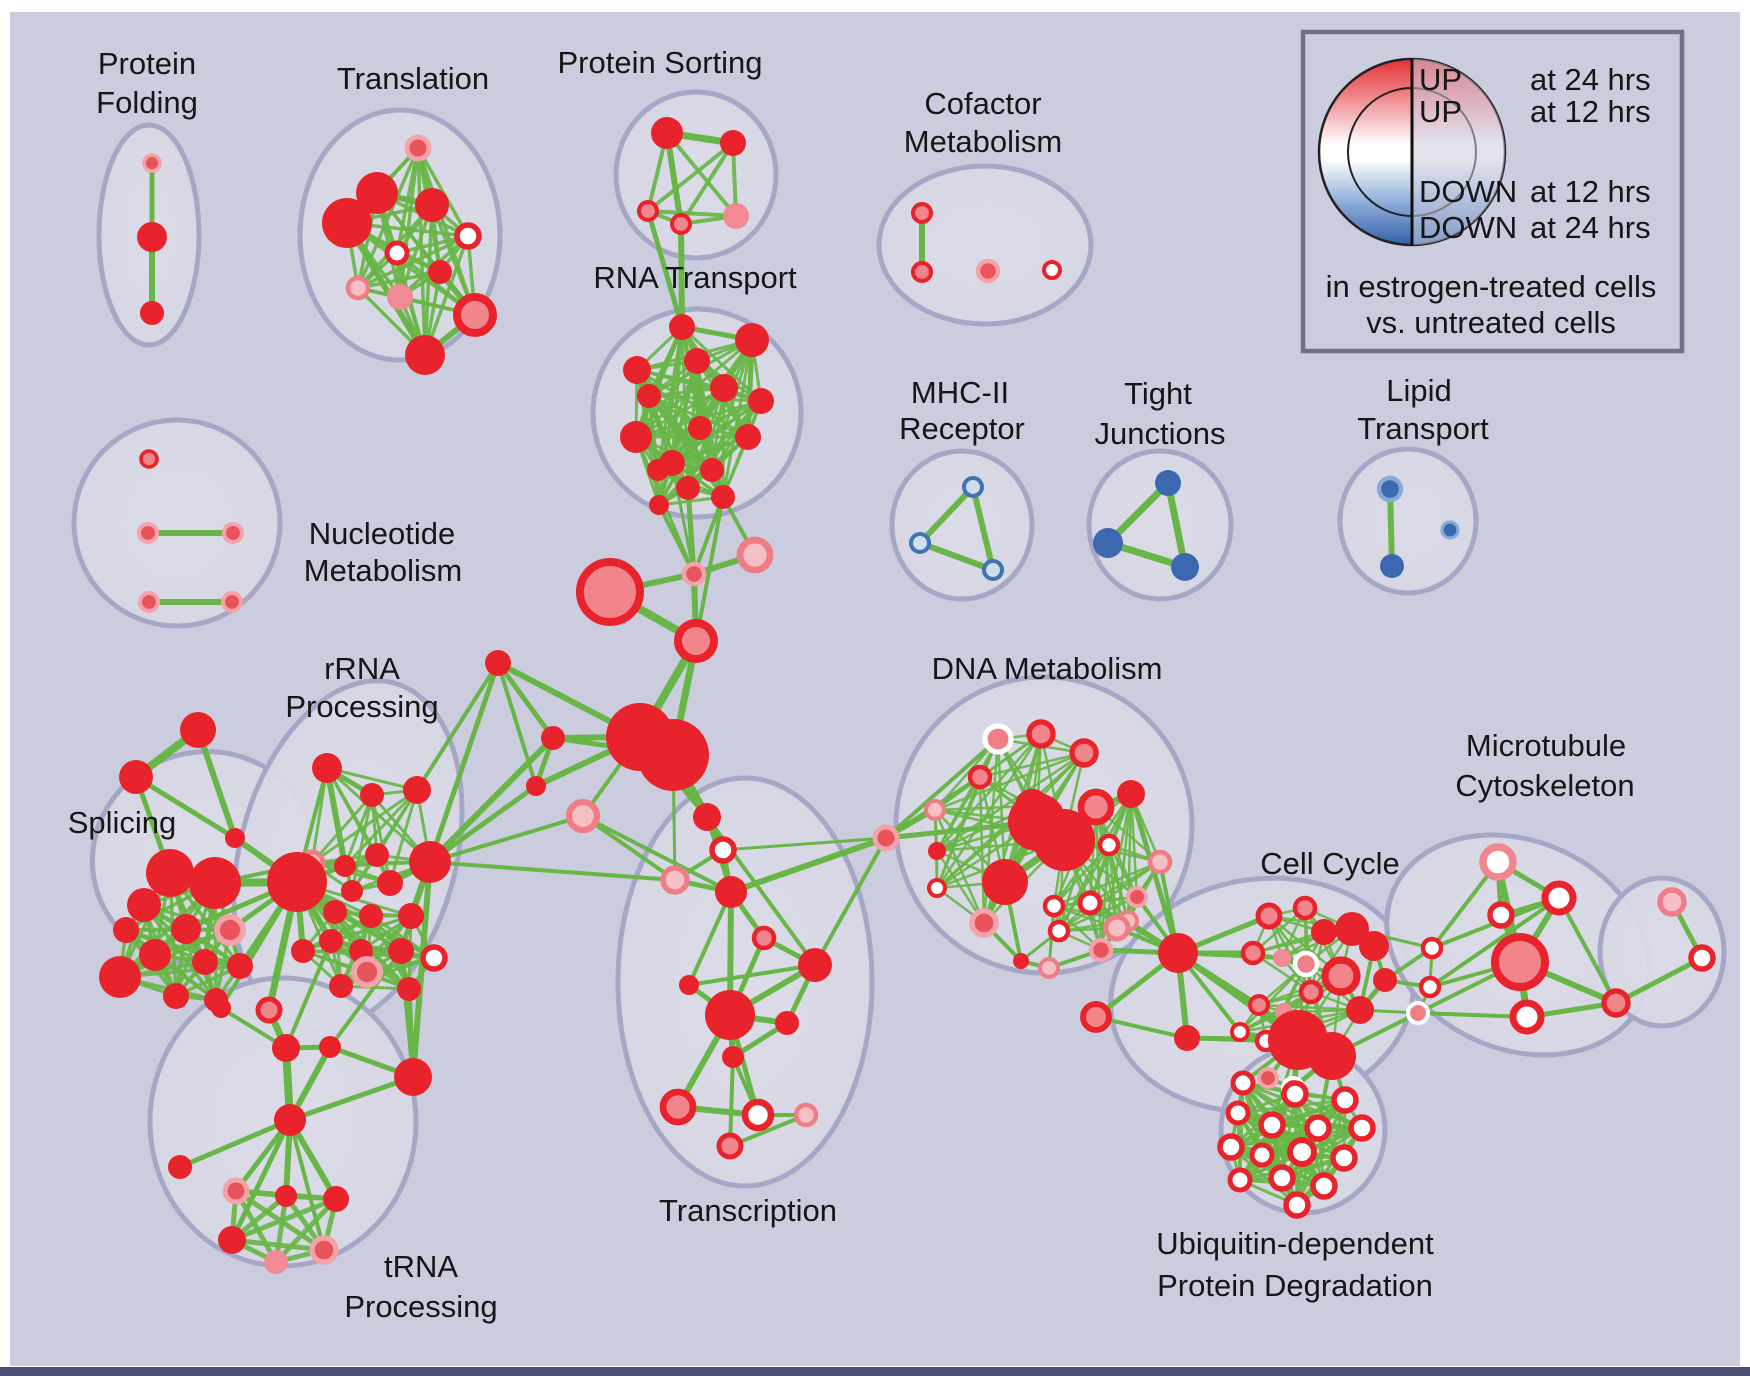 The width and height of the screenshot is (1750, 1376). Describe the element at coordinates (1492, 191) in the screenshot. I see `legend-box` at that location.